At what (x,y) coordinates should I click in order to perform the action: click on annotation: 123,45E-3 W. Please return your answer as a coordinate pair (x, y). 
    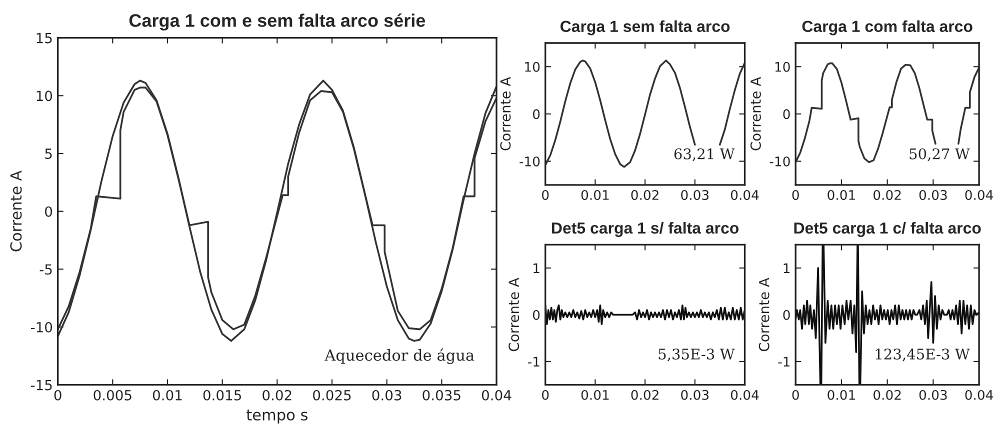
    Looking at the image, I should click on (923, 355).